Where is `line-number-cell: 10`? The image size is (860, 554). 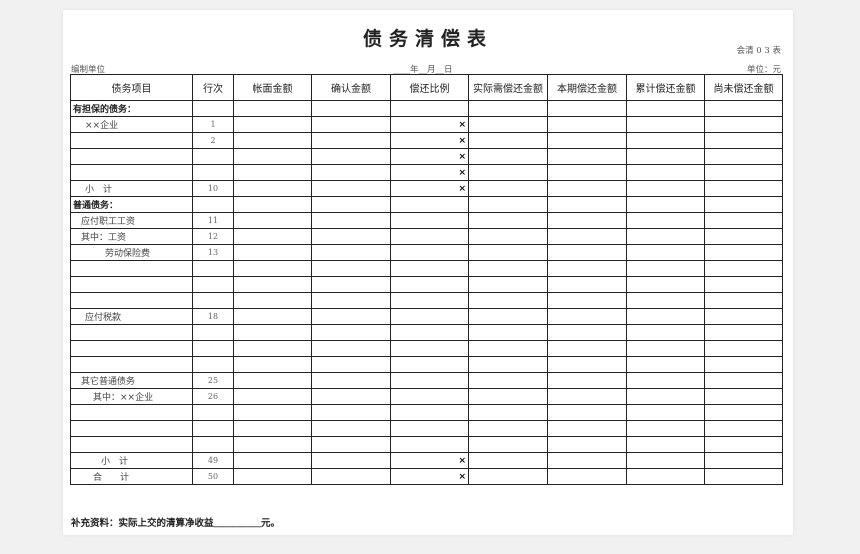
line-number-cell: 10 is located at coordinates (213, 188).